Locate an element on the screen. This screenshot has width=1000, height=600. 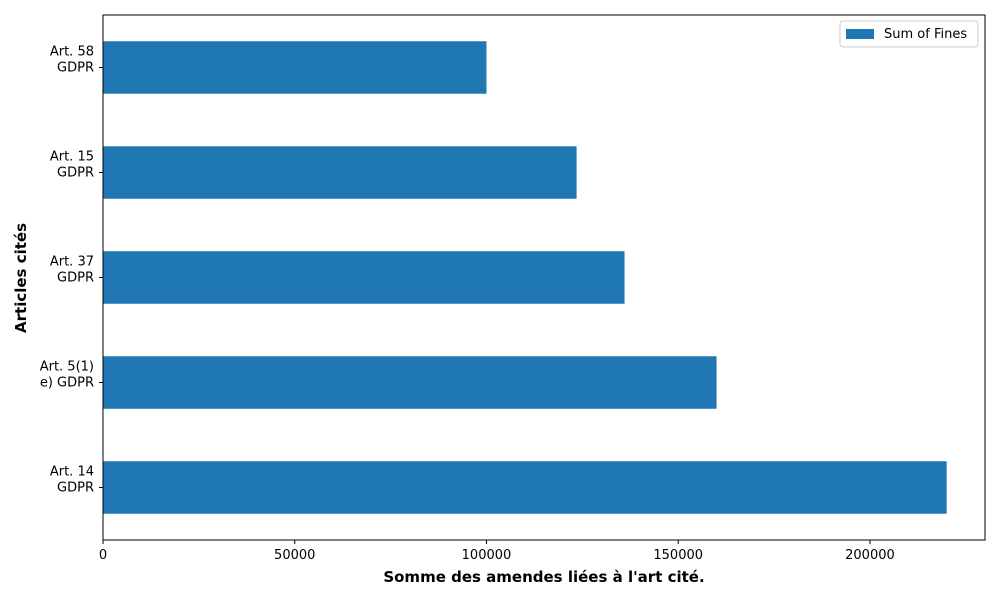
legend: Sum of Fines is located at coordinates (909, 34).